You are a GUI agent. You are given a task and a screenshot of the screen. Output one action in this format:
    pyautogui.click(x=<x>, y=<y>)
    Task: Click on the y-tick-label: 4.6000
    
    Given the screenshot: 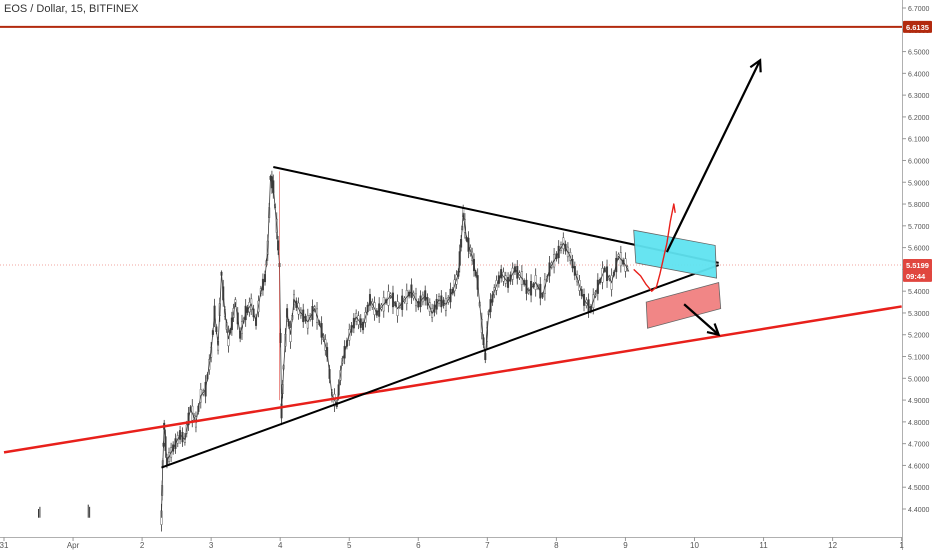 What is the action you would take?
    pyautogui.click(x=919, y=466)
    